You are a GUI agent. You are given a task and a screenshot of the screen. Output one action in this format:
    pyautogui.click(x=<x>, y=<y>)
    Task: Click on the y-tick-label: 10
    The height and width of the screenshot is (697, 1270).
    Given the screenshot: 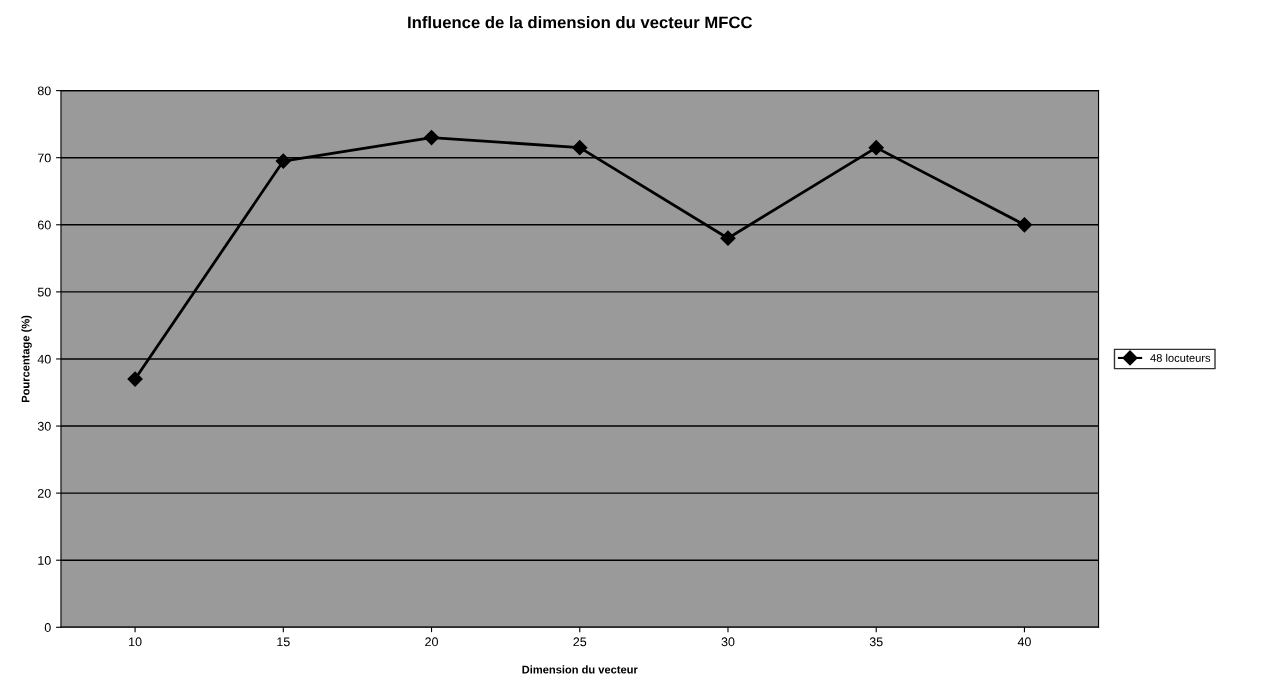 What is the action you would take?
    pyautogui.click(x=44, y=560)
    